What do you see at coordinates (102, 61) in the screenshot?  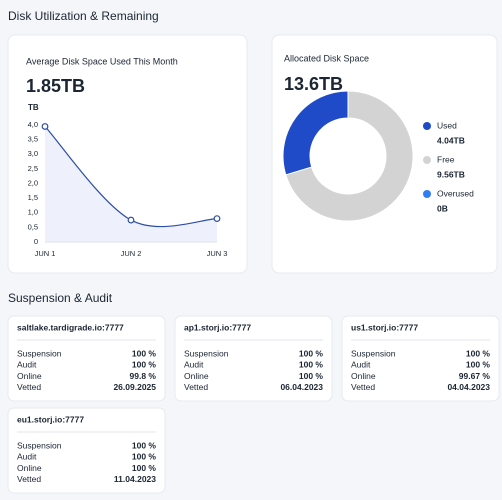 I see `card-title: Average Disk Space Used This Month` at bounding box center [102, 61].